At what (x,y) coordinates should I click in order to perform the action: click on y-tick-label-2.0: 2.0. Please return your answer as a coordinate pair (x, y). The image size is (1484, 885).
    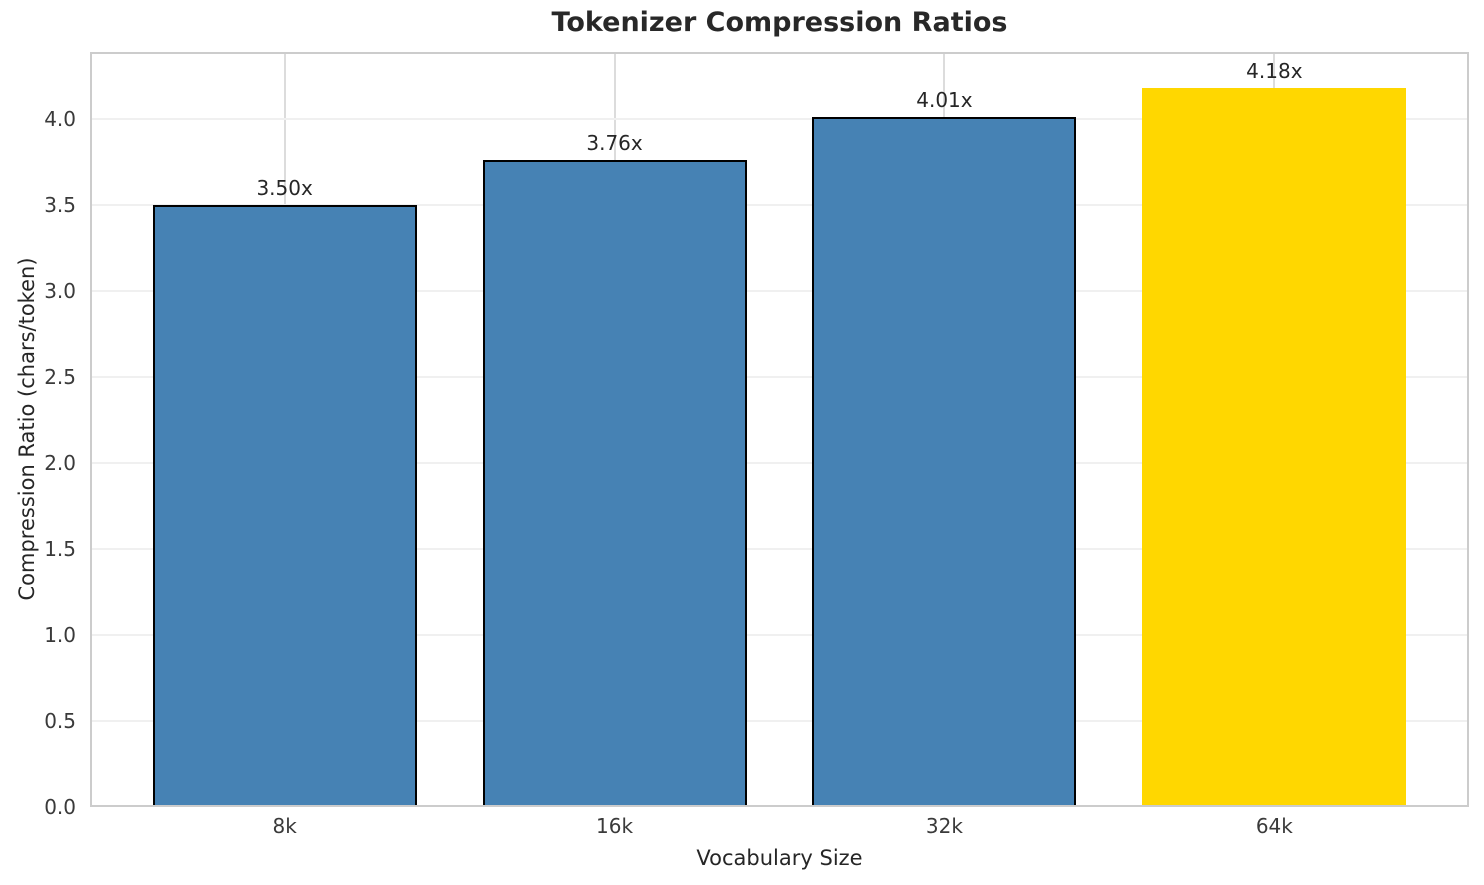
    Looking at the image, I should click on (60, 463).